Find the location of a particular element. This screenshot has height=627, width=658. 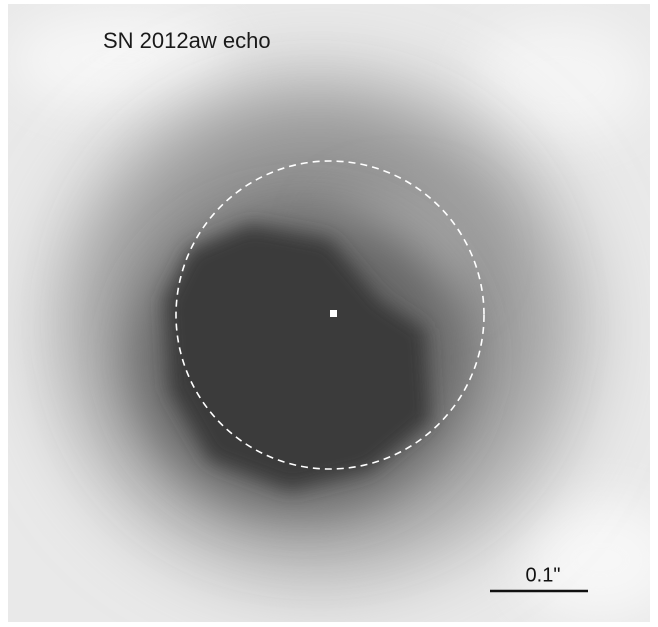

sn-position is located at coordinates (333, 313).